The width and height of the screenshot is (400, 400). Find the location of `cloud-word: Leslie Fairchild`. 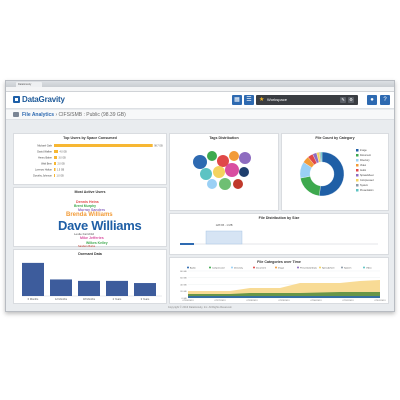

cloud-word: Leslie Fairchild is located at coordinates (84, 234).